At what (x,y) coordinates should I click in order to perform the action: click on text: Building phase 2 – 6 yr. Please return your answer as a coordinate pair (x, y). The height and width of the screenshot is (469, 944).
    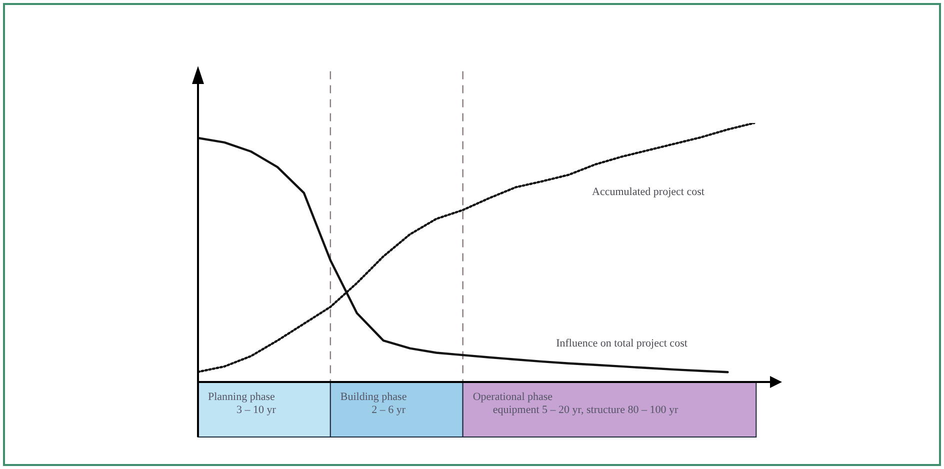
    Looking at the image, I should click on (373, 403).